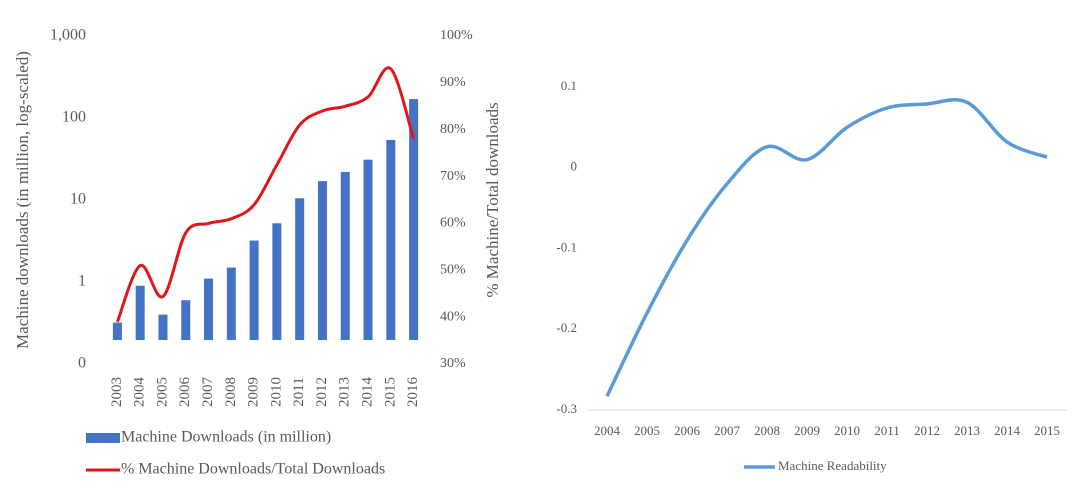 This screenshot has width=1080, height=497. I want to click on y2-tick-label: 40%, so click(453, 316).